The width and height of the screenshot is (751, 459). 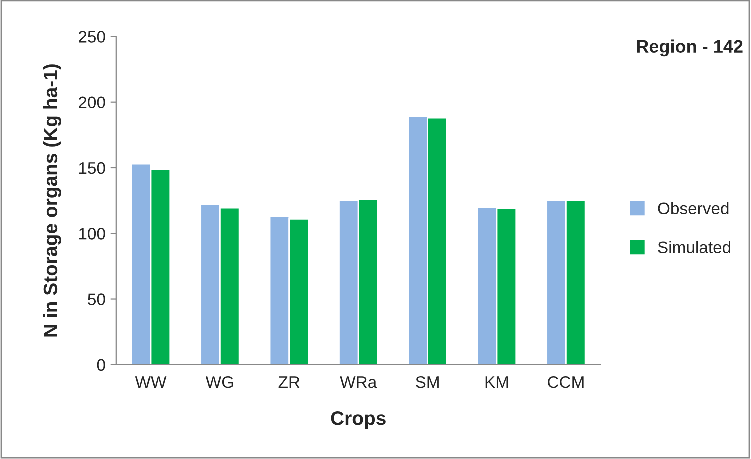 I want to click on y-tick-label: 100, so click(x=92, y=234).